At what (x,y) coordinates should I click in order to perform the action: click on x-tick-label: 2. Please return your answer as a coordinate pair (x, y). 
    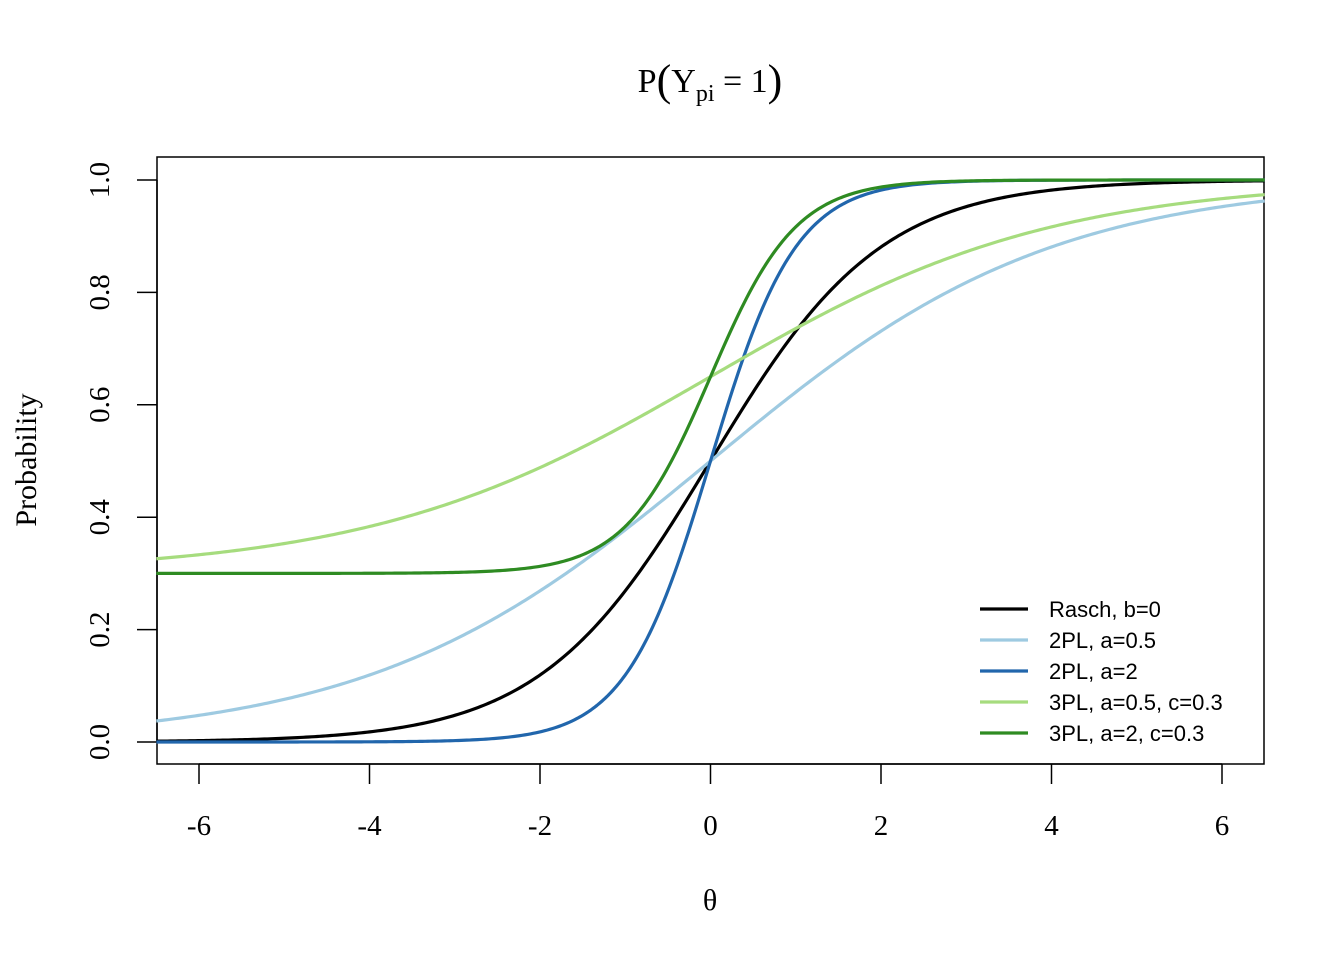
    Looking at the image, I should click on (881, 826).